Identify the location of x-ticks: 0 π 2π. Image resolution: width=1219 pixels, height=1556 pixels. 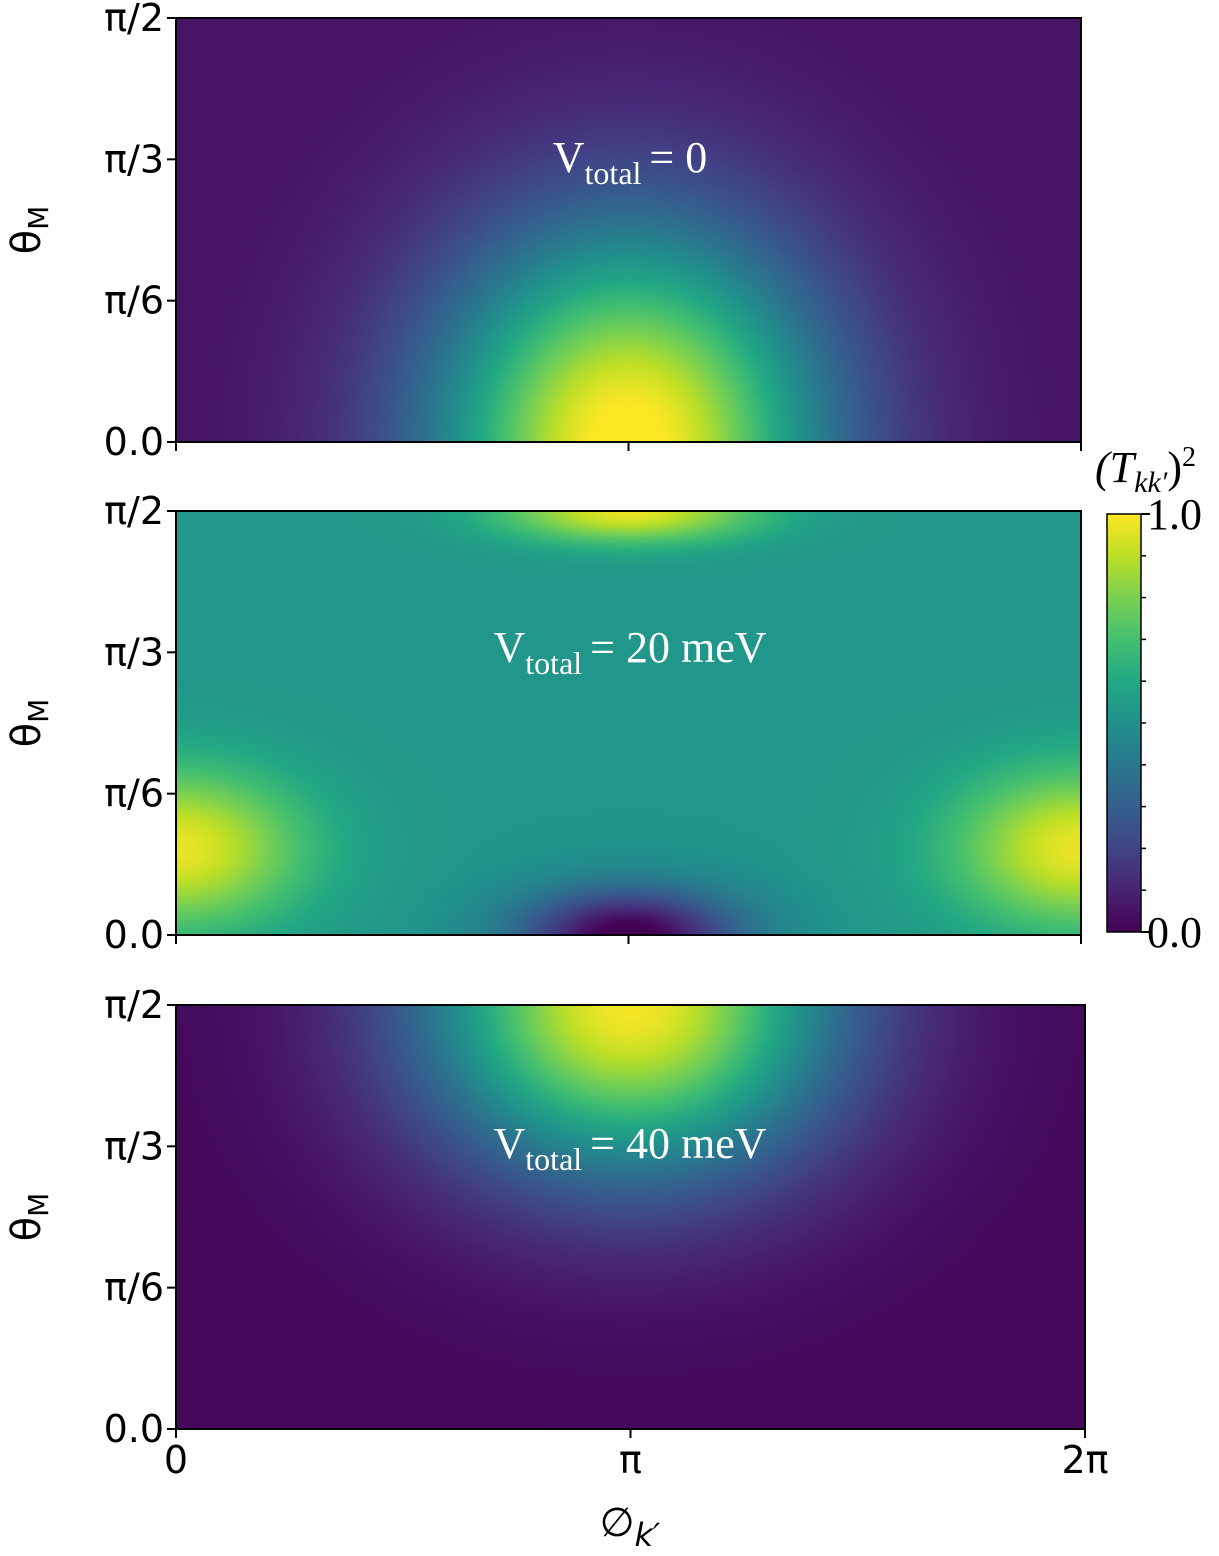
(636, 1455).